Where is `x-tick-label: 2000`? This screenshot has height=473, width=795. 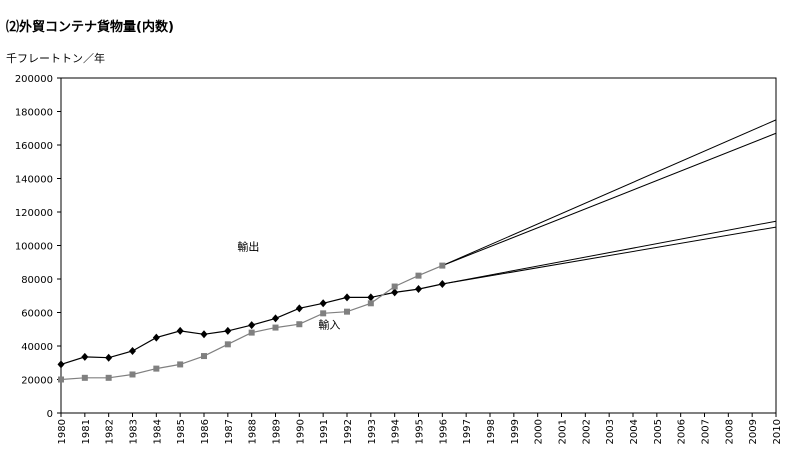
x-tick-label: 2000 is located at coordinates (539, 431).